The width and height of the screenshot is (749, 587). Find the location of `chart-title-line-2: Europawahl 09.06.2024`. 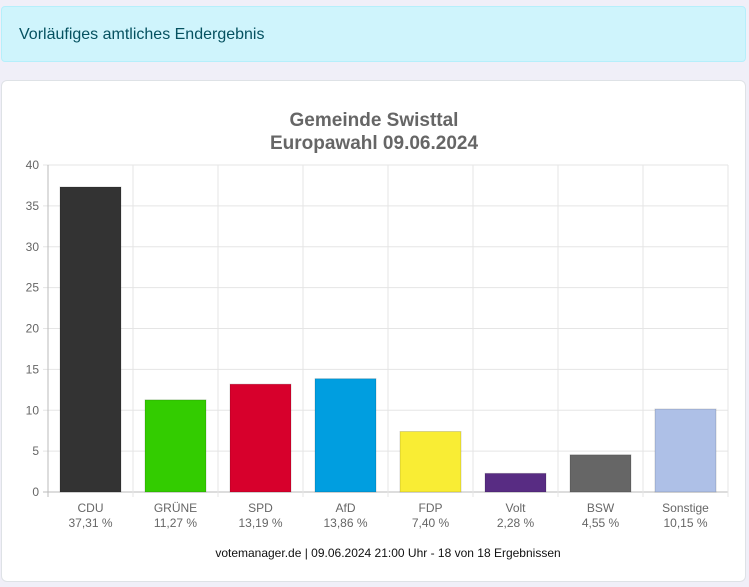

chart-title-line-2: Europawahl 09.06.2024 is located at coordinates (374, 143).